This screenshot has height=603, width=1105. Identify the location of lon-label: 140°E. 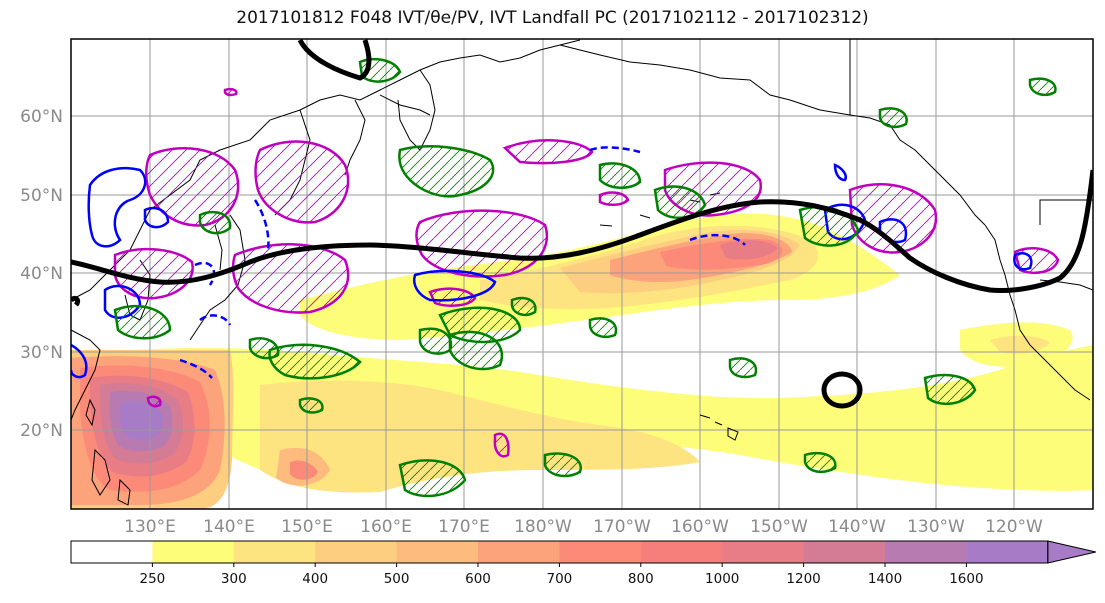
(229, 527).